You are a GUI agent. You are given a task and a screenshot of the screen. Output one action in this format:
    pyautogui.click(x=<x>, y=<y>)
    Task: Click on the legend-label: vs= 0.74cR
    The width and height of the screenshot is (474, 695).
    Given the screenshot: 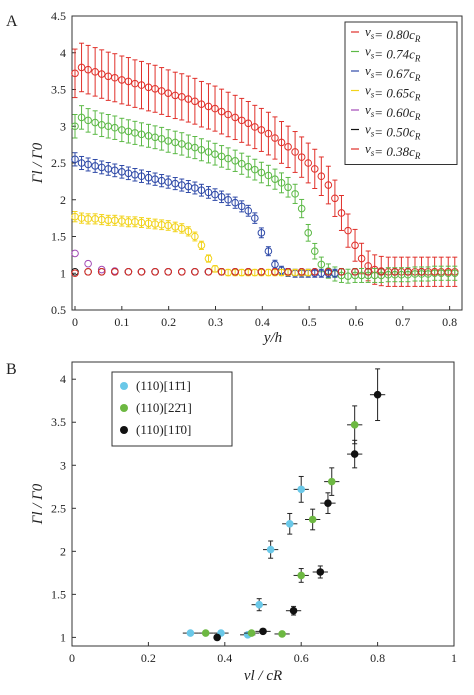 What is the action you would take?
    pyautogui.click(x=393, y=54)
    